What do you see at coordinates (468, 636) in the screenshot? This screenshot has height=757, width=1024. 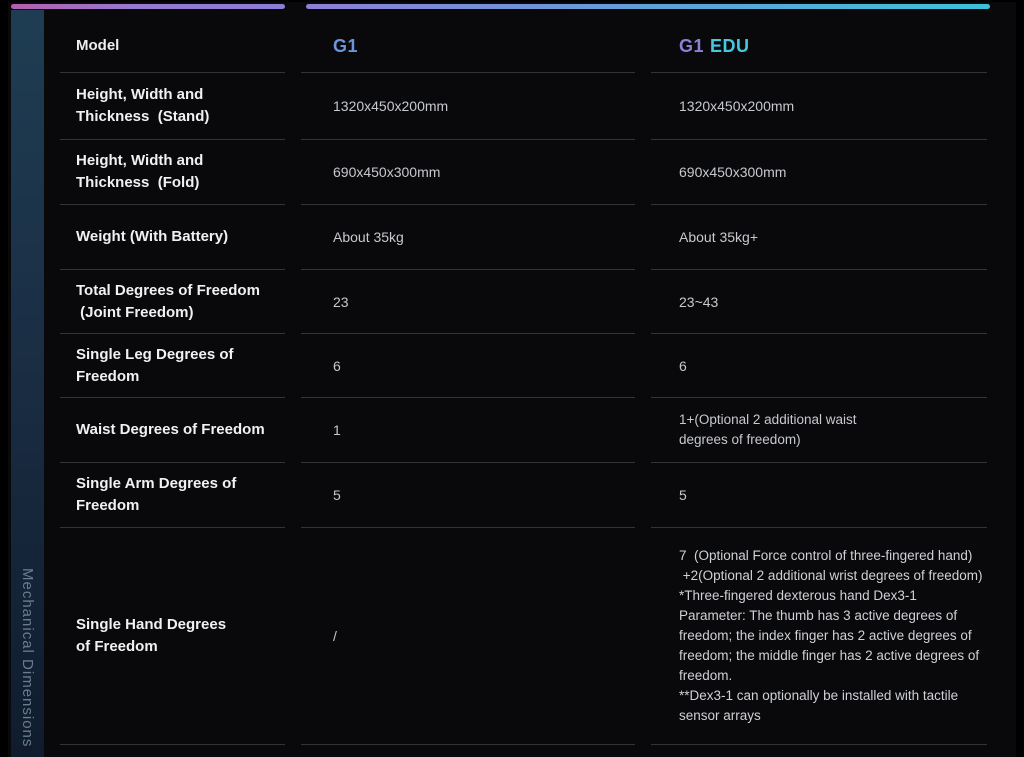 I see `g1-value: /` at bounding box center [468, 636].